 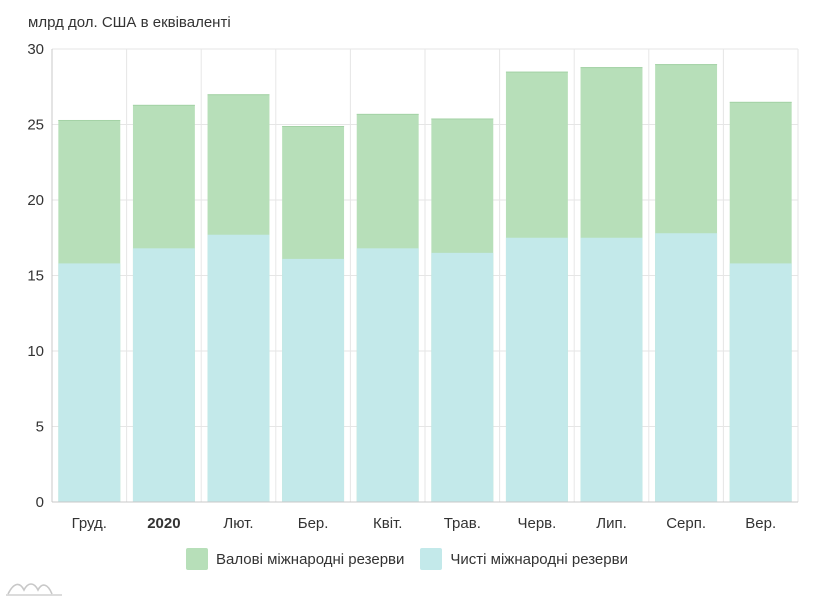 What do you see at coordinates (40, 427) in the screenshot?
I see `y-tick-label: 5` at bounding box center [40, 427].